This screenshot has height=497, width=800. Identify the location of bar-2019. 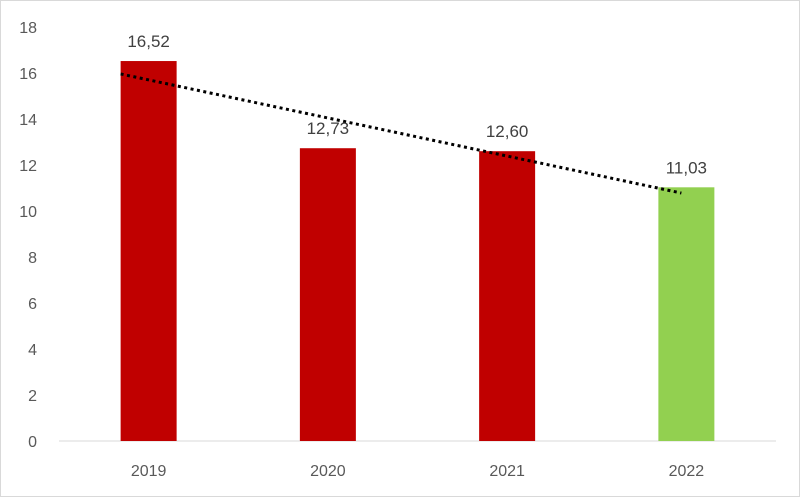
(148, 251).